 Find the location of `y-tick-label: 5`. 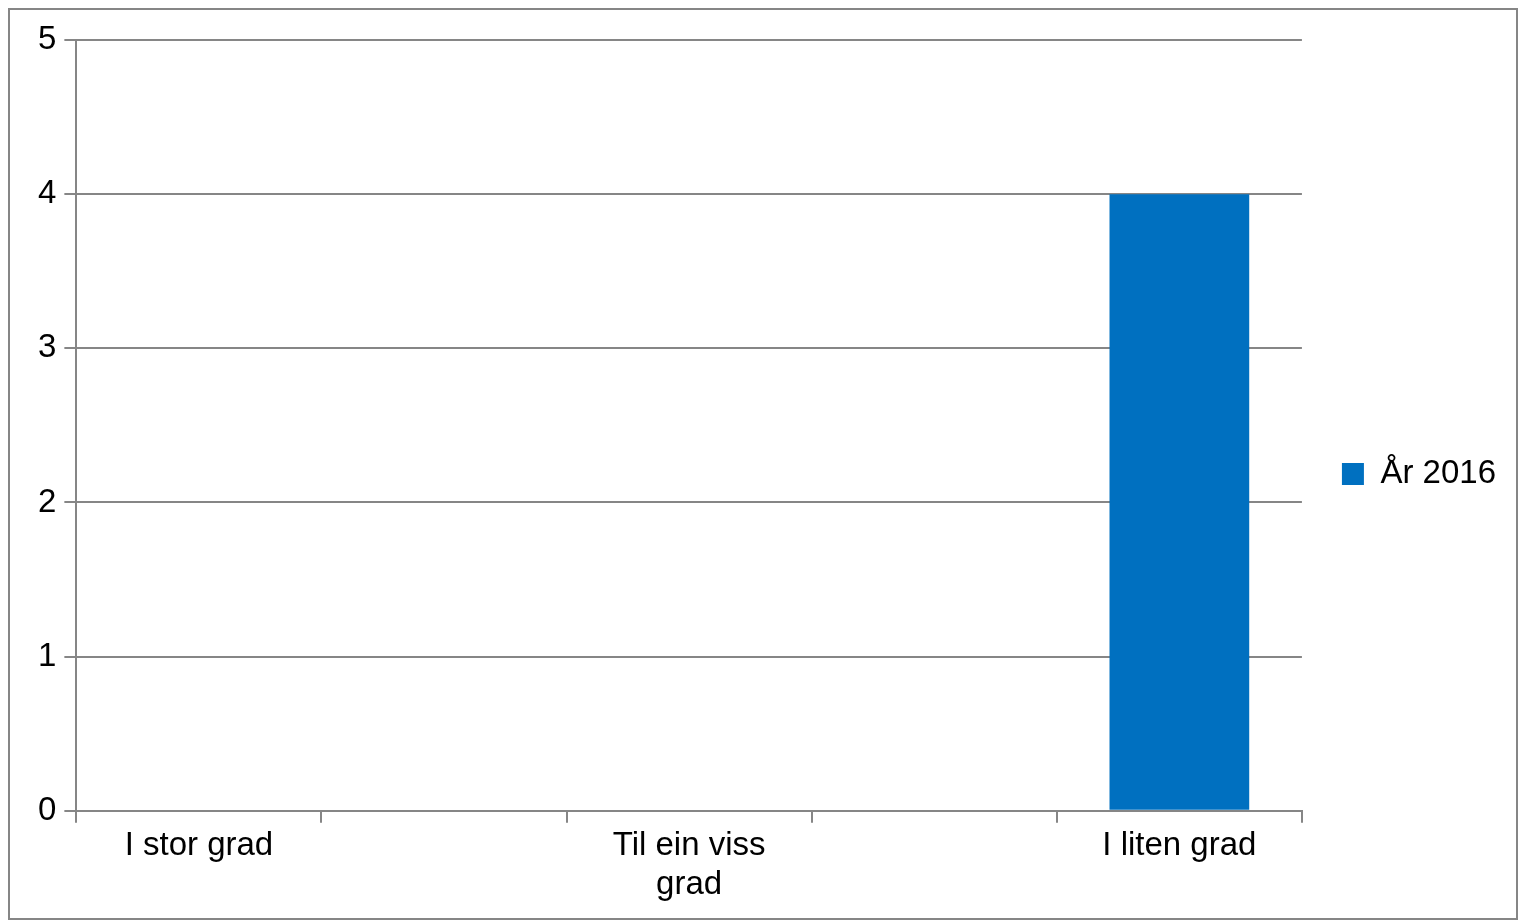

y-tick-label: 5 is located at coordinates (47, 38).